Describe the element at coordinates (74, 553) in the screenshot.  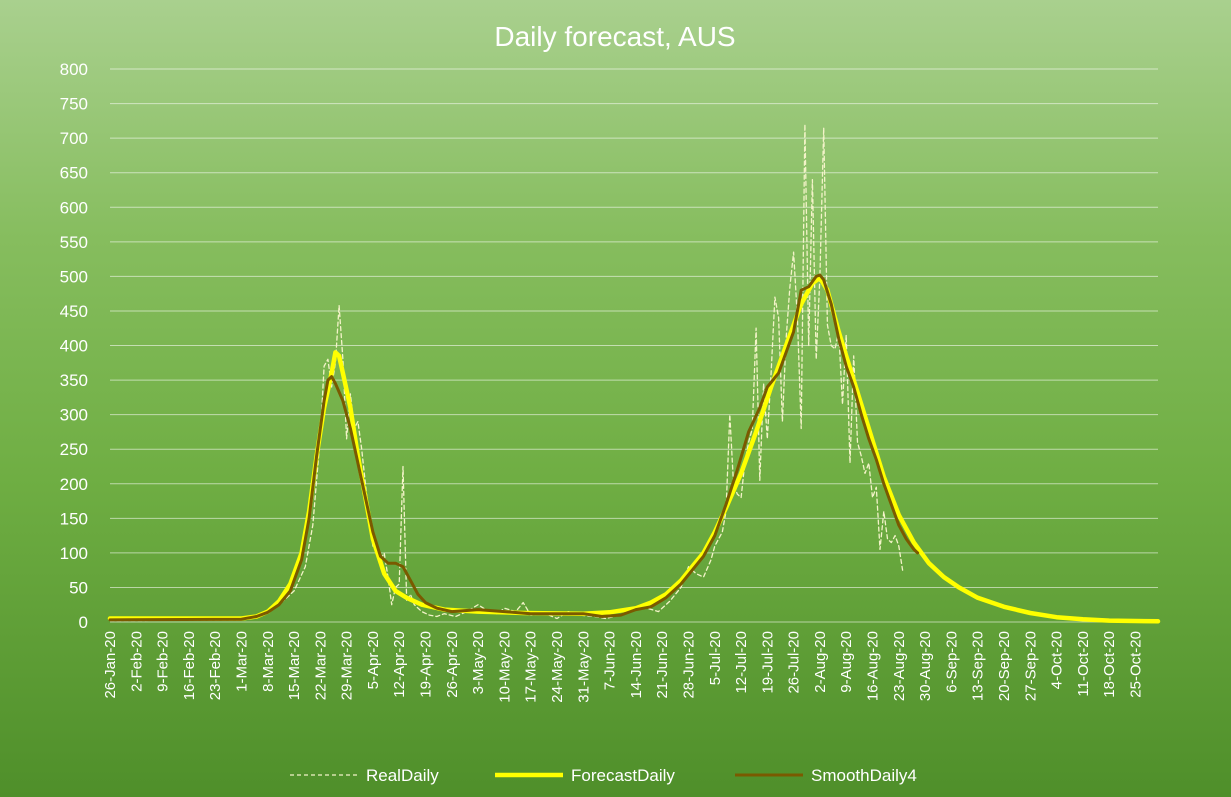
I see `y-tick-label: 100` at that location.